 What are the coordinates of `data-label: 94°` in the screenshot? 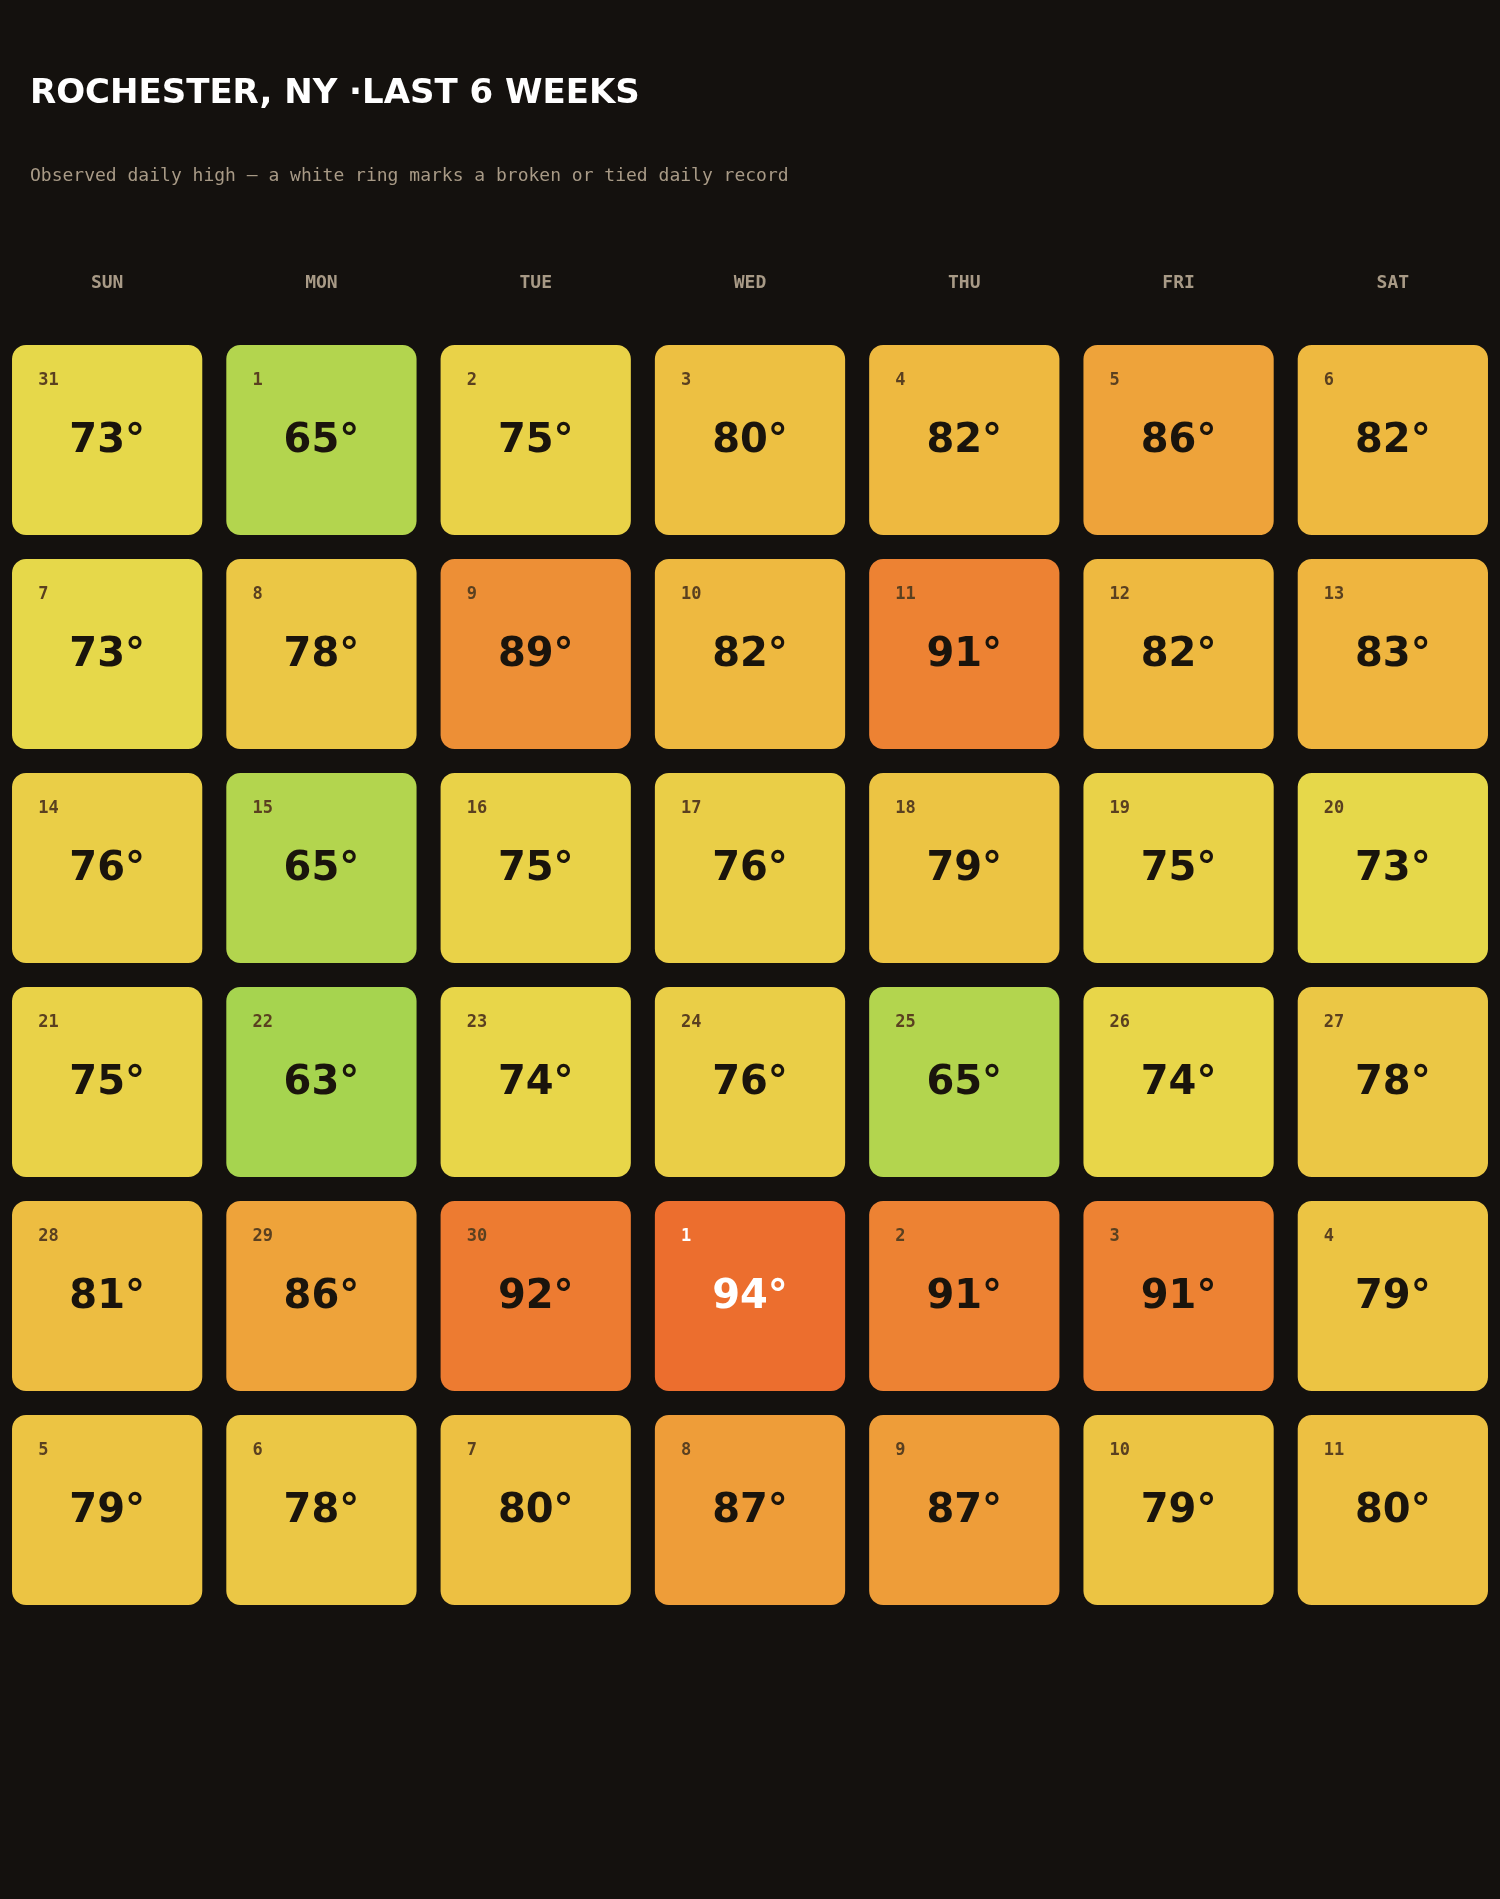 It's located at (750, 1294).